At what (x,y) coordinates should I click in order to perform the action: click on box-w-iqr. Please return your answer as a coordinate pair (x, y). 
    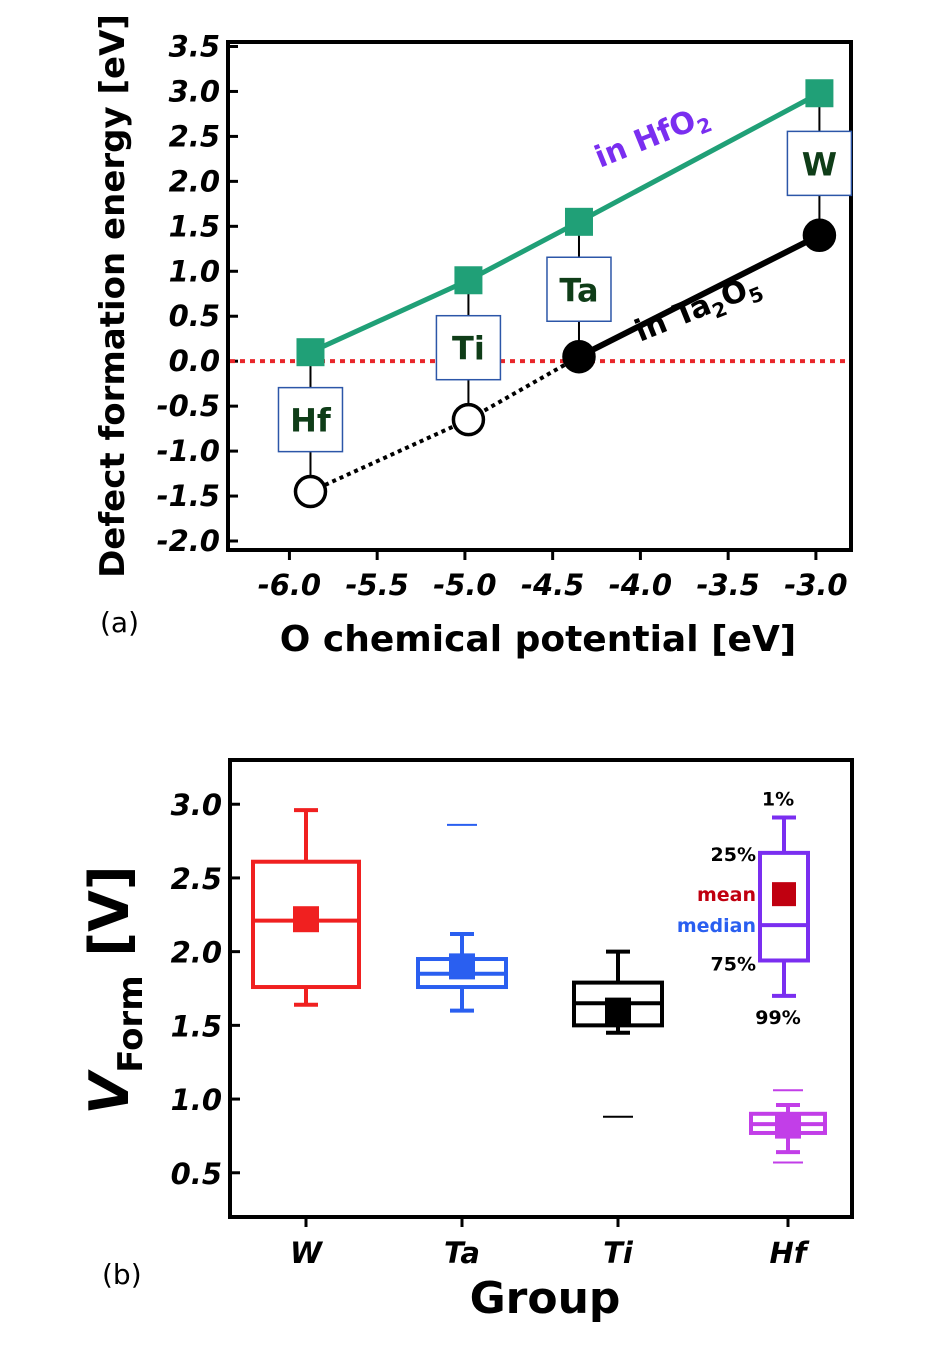
    Looking at the image, I should click on (306, 924).